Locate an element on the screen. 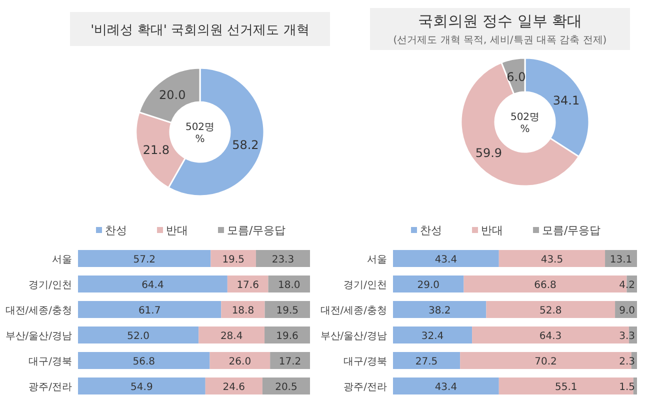 This screenshot has width=650, height=397. data-label: 61.7 is located at coordinates (149, 311).